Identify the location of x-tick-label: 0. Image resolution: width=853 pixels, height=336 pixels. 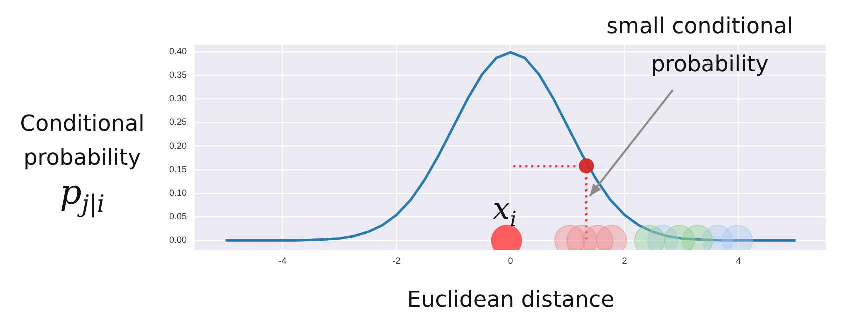
(511, 261).